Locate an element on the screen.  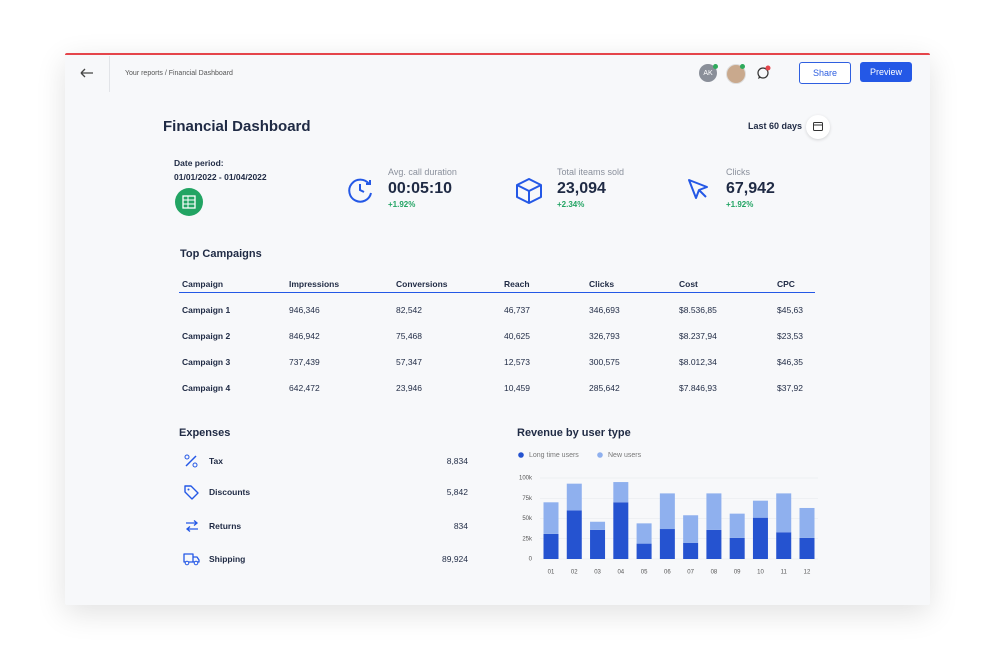
preview-button: Preview is located at coordinates (886, 72).